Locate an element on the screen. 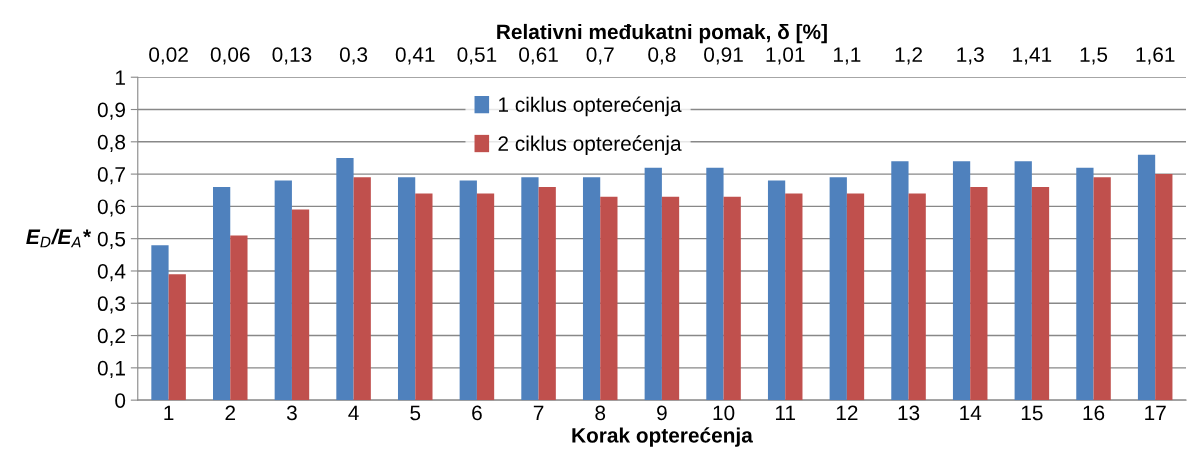 This screenshot has width=1198, height=468. y-tick-label: 0,3 is located at coordinates (111, 305).